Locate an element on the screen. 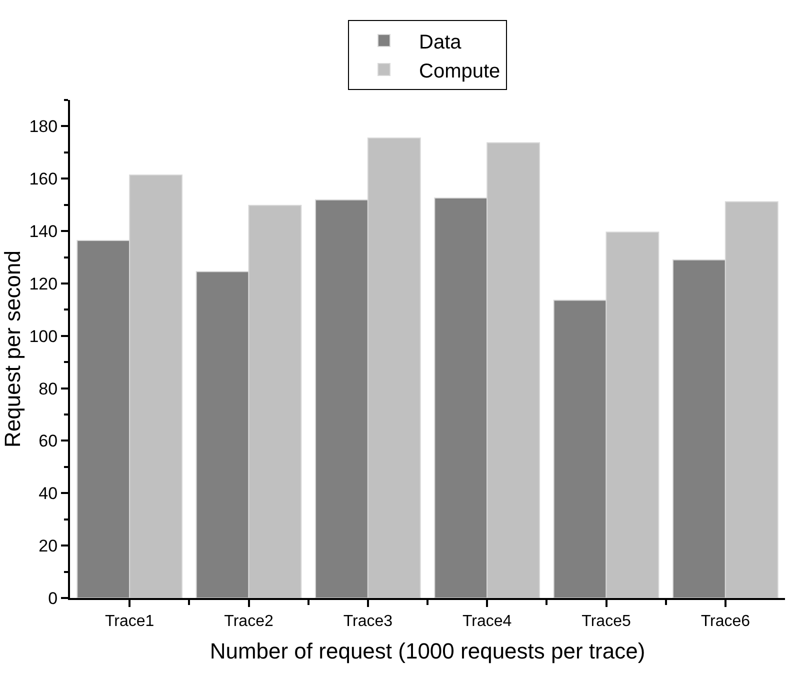 The height and width of the screenshot is (688, 787). y-tick-label: 120 is located at coordinates (43, 284).